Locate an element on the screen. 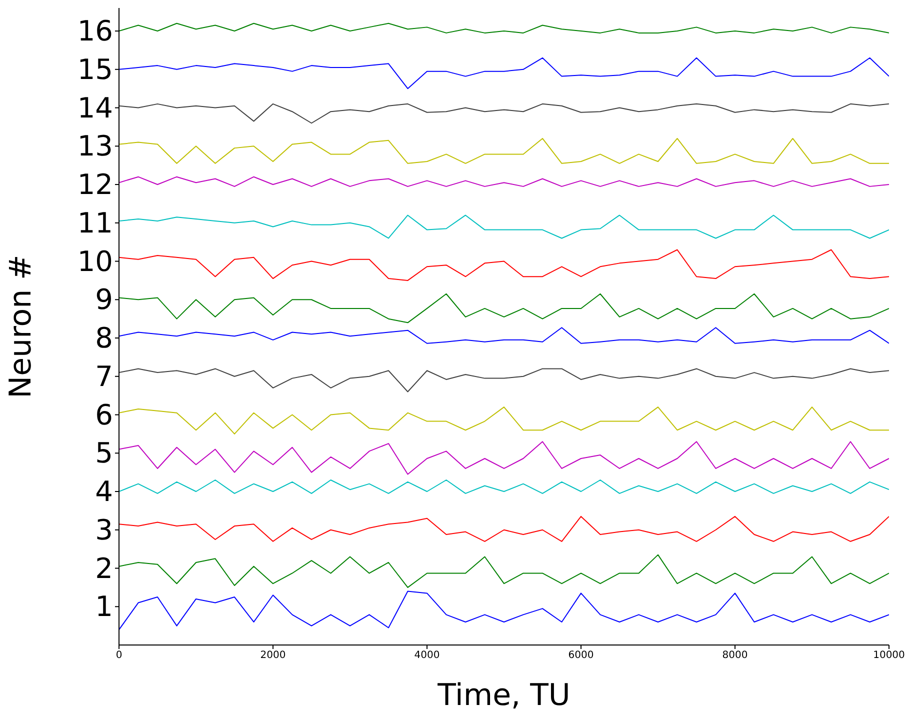  x-tick-label: 8000 is located at coordinates (735, 656).